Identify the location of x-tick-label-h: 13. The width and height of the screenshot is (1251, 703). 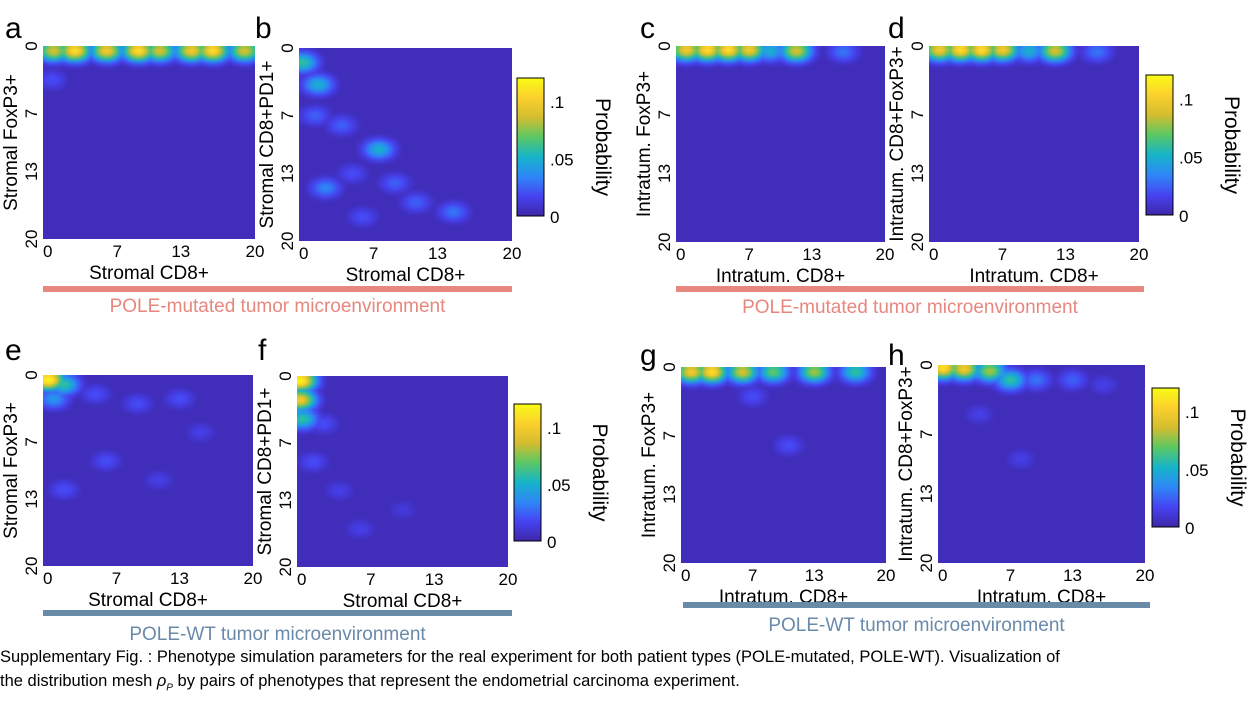
(1072, 575).